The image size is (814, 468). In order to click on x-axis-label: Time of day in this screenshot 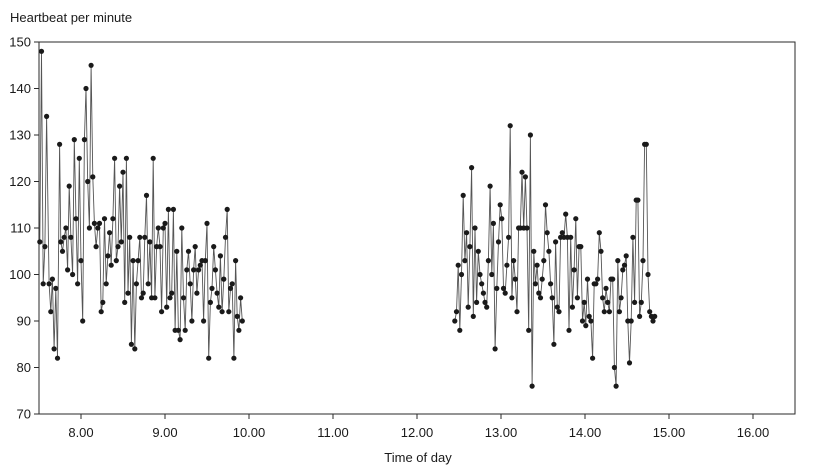, I will do `click(418, 457)`.